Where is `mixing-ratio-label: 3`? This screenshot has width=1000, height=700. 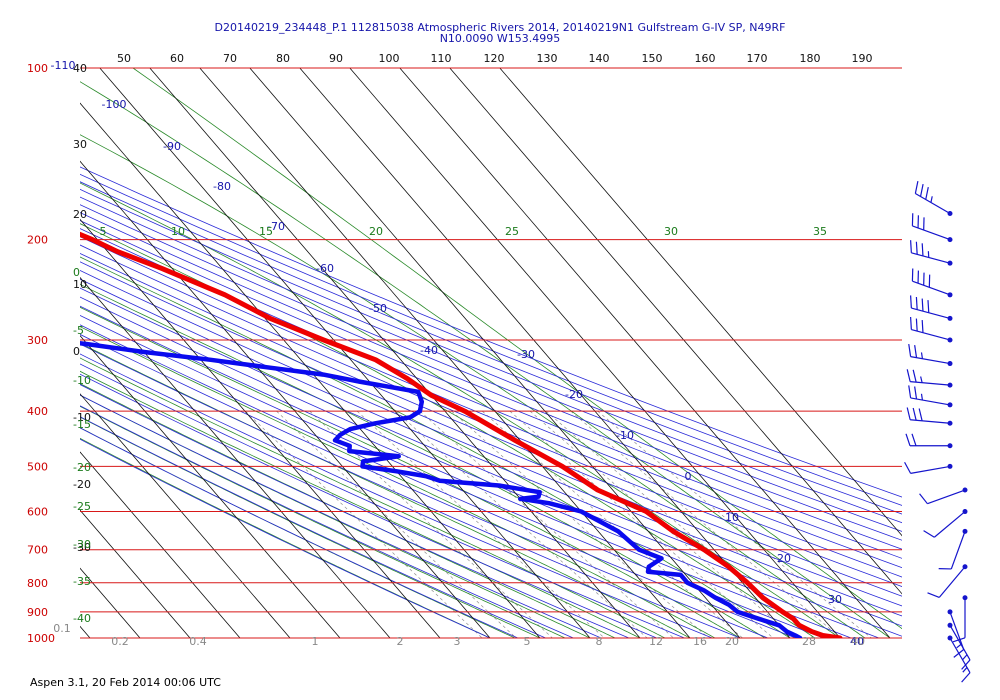
mixing-ratio-label: 3 is located at coordinates (457, 641).